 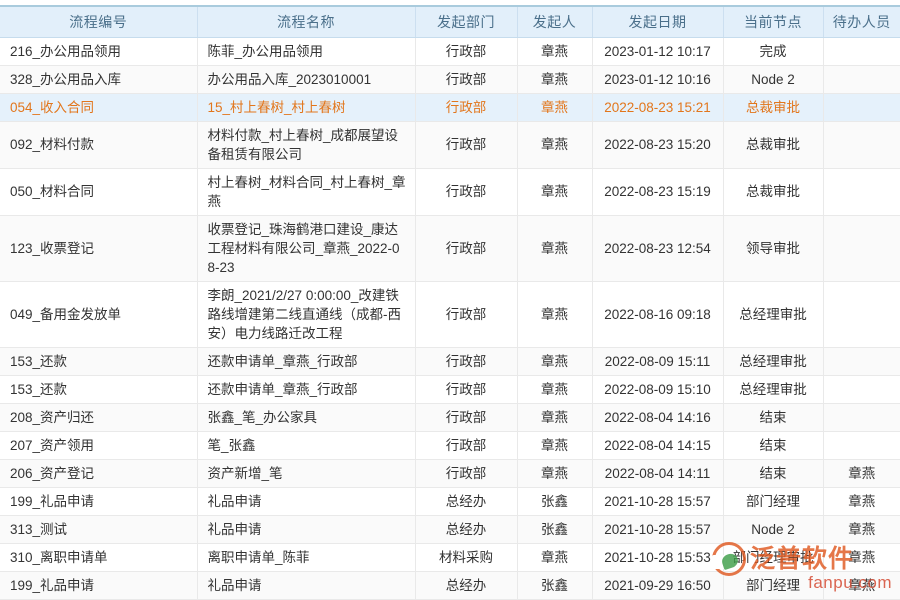 What do you see at coordinates (99, 248) in the screenshot?
I see `cell-code: 123_收票登记` at bounding box center [99, 248].